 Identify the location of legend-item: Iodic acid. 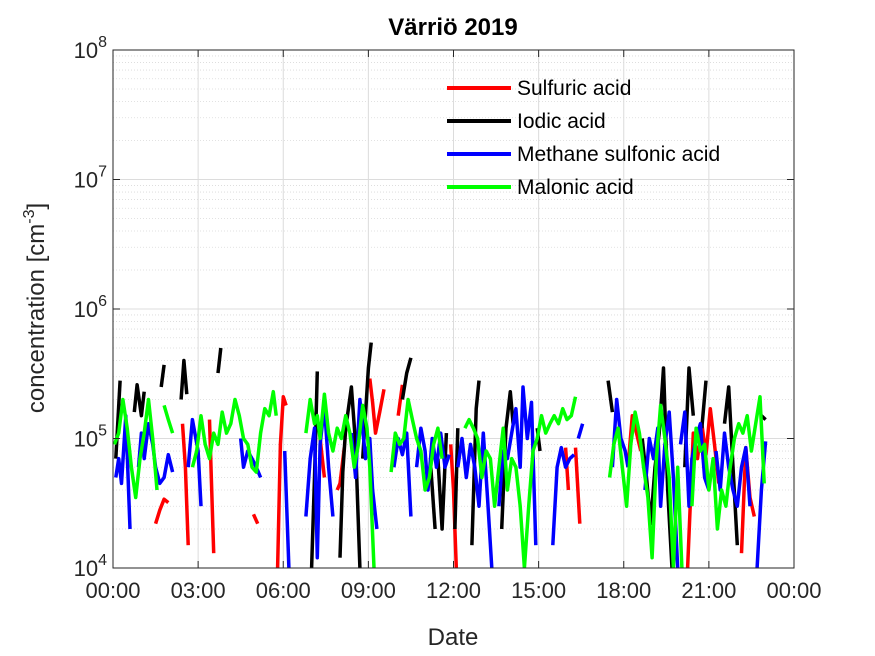
(526, 121).